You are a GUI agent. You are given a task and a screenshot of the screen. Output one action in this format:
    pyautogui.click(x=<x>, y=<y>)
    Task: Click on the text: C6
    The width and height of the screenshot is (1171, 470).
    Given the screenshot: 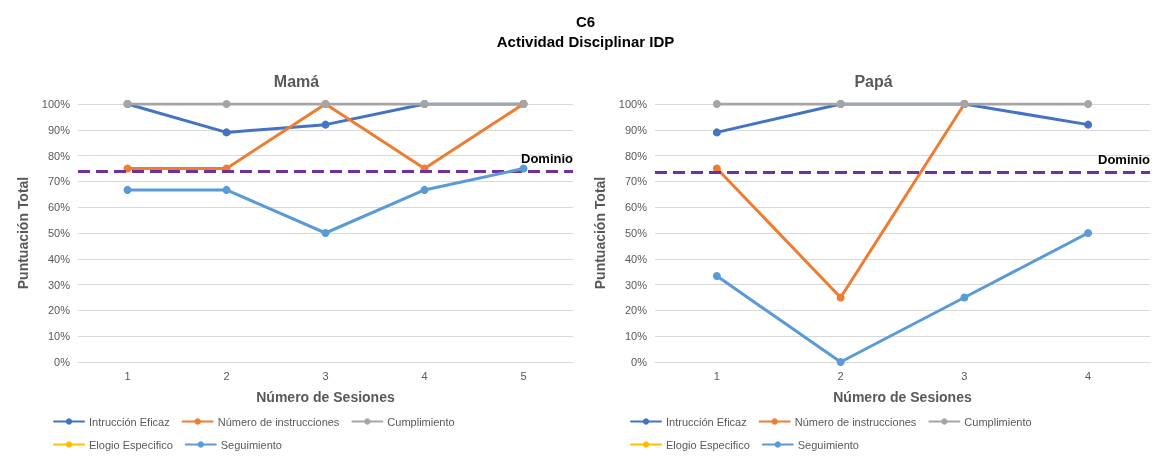 What is the action you would take?
    pyautogui.click(x=585, y=22)
    